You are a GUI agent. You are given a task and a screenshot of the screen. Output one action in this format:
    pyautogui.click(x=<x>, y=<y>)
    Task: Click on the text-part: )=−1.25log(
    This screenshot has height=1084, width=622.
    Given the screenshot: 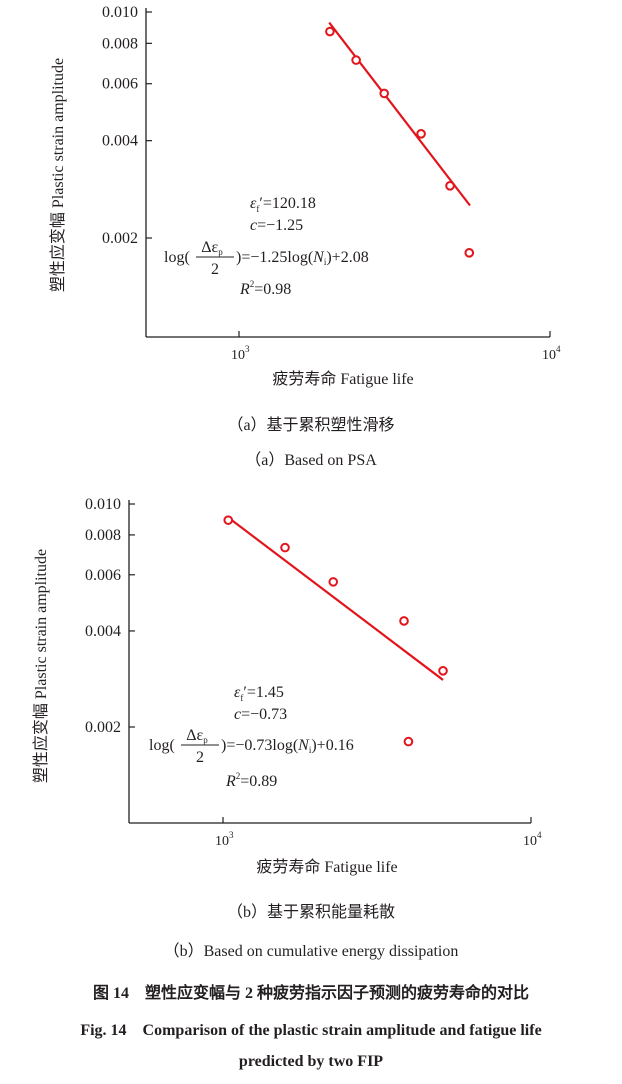 What is the action you would take?
    pyautogui.click(x=274, y=257)
    